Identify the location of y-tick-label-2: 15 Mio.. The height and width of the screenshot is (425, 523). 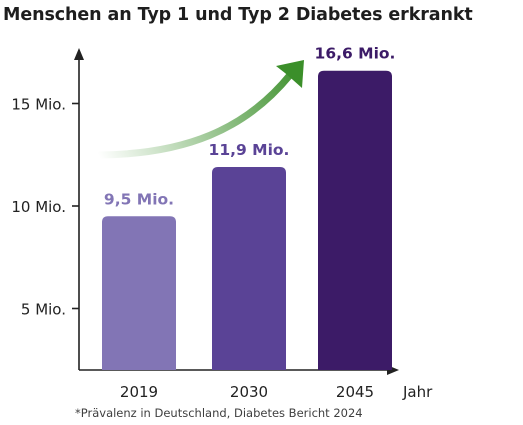
(38, 105).